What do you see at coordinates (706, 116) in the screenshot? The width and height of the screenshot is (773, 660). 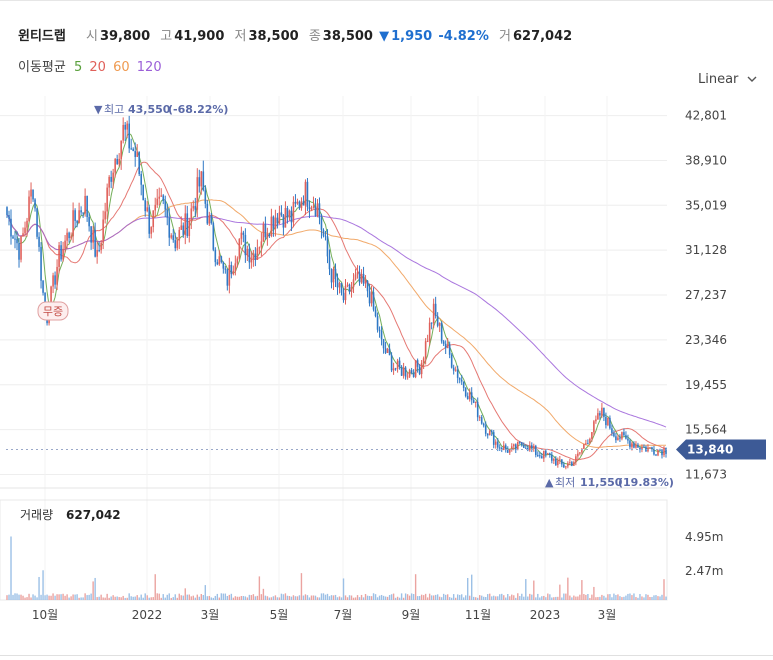 I see `y-tick-label: 42,801` at bounding box center [706, 116].